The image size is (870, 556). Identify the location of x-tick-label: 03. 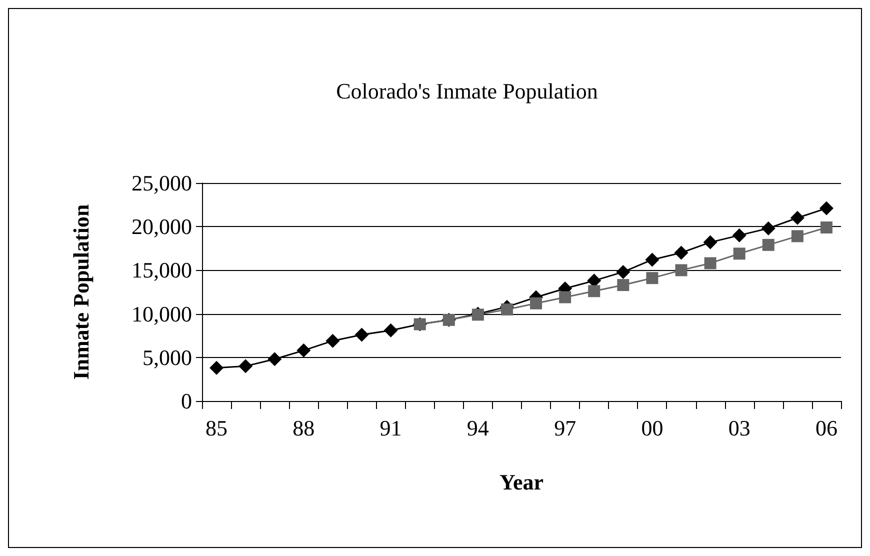
(739, 428).